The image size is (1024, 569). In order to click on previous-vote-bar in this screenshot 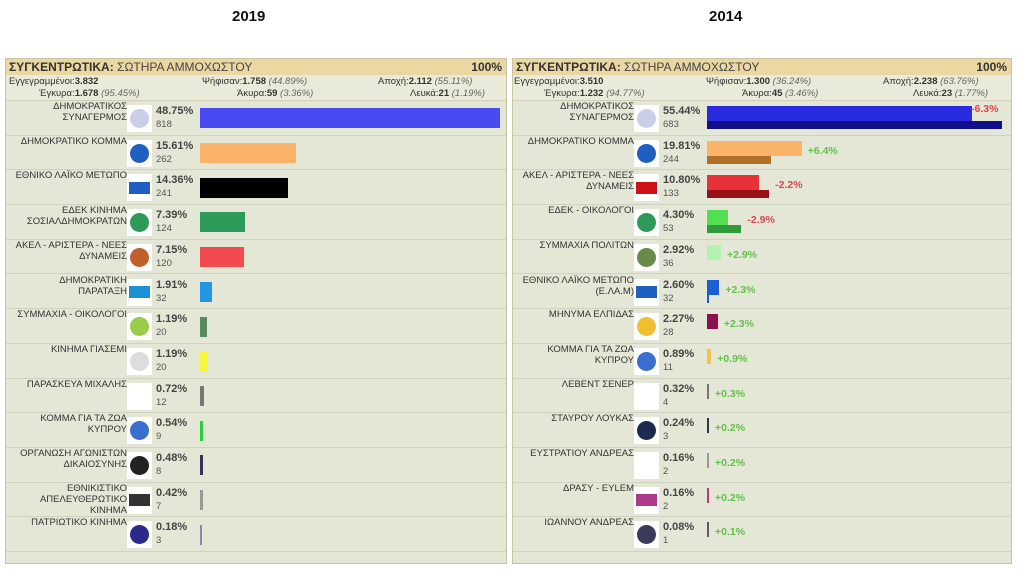, I will do `click(739, 159)`.